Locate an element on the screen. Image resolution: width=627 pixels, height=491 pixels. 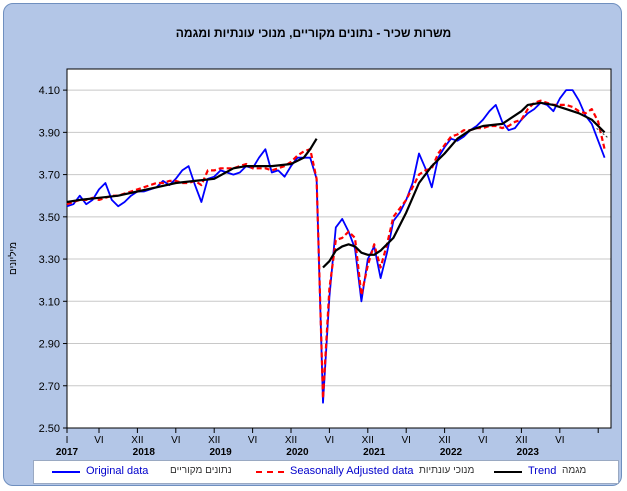
y-tick-label: 2.90 is located at coordinates (49, 345).